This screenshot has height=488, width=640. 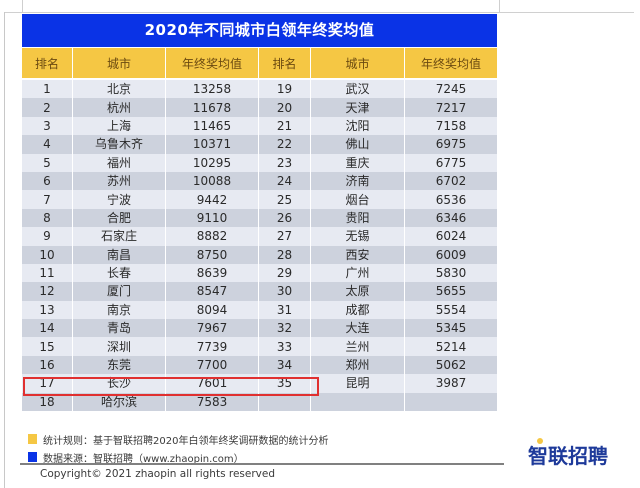 What do you see at coordinates (119, 107) in the screenshot?
I see `cell-city: 杭州` at bounding box center [119, 107].